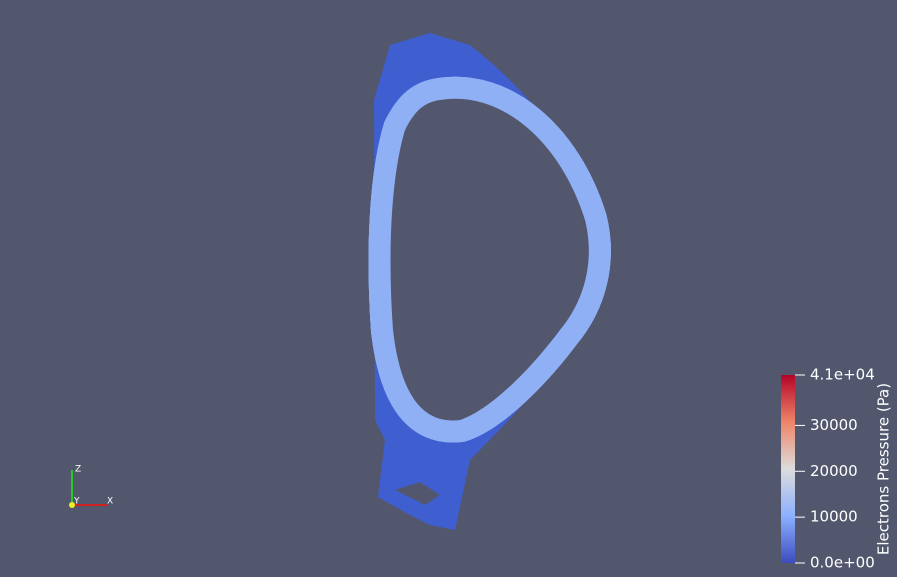  Describe the element at coordinates (842, 563) in the screenshot. I see `tick-label: 0.0e+00` at that location.